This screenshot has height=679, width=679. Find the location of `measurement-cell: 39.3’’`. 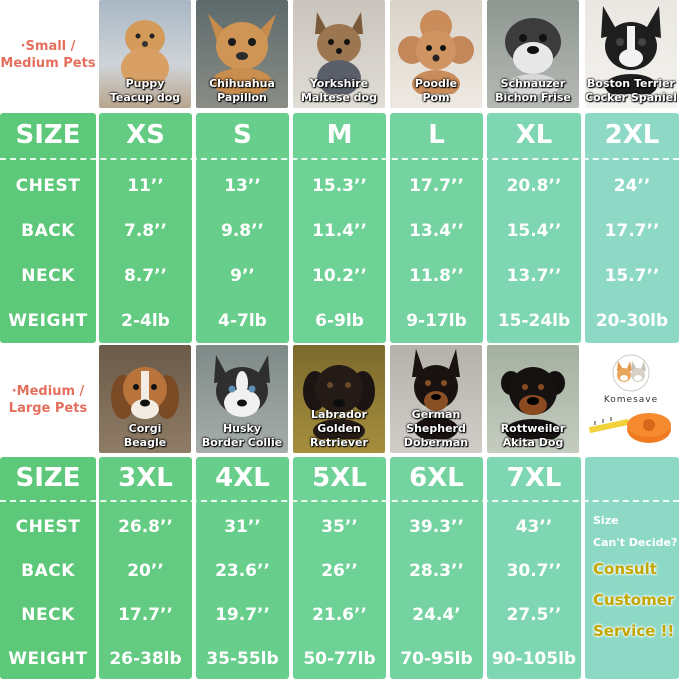

measurement-cell: 39.3’’ is located at coordinates (436, 527).